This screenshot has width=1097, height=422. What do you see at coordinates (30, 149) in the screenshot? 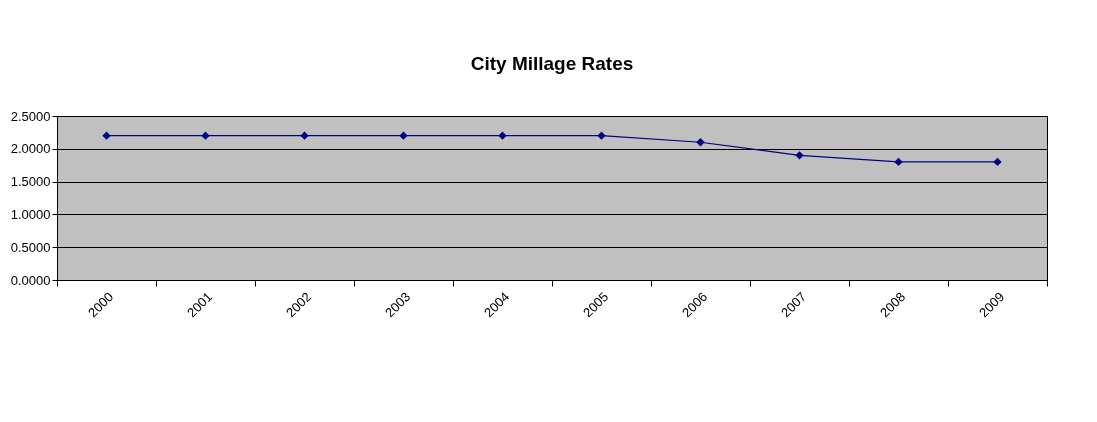
I see `y-tick-label: 2.0000` at bounding box center [30, 149].